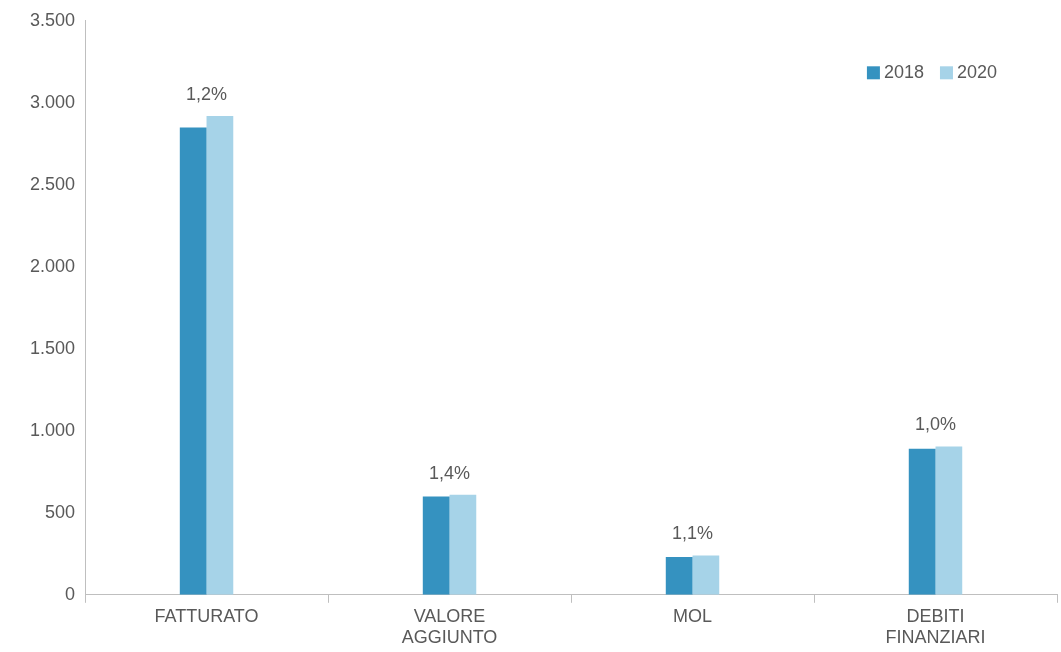 This screenshot has height=652, width=1061. I want to click on y-tick-label: 3.500, so click(53, 19).